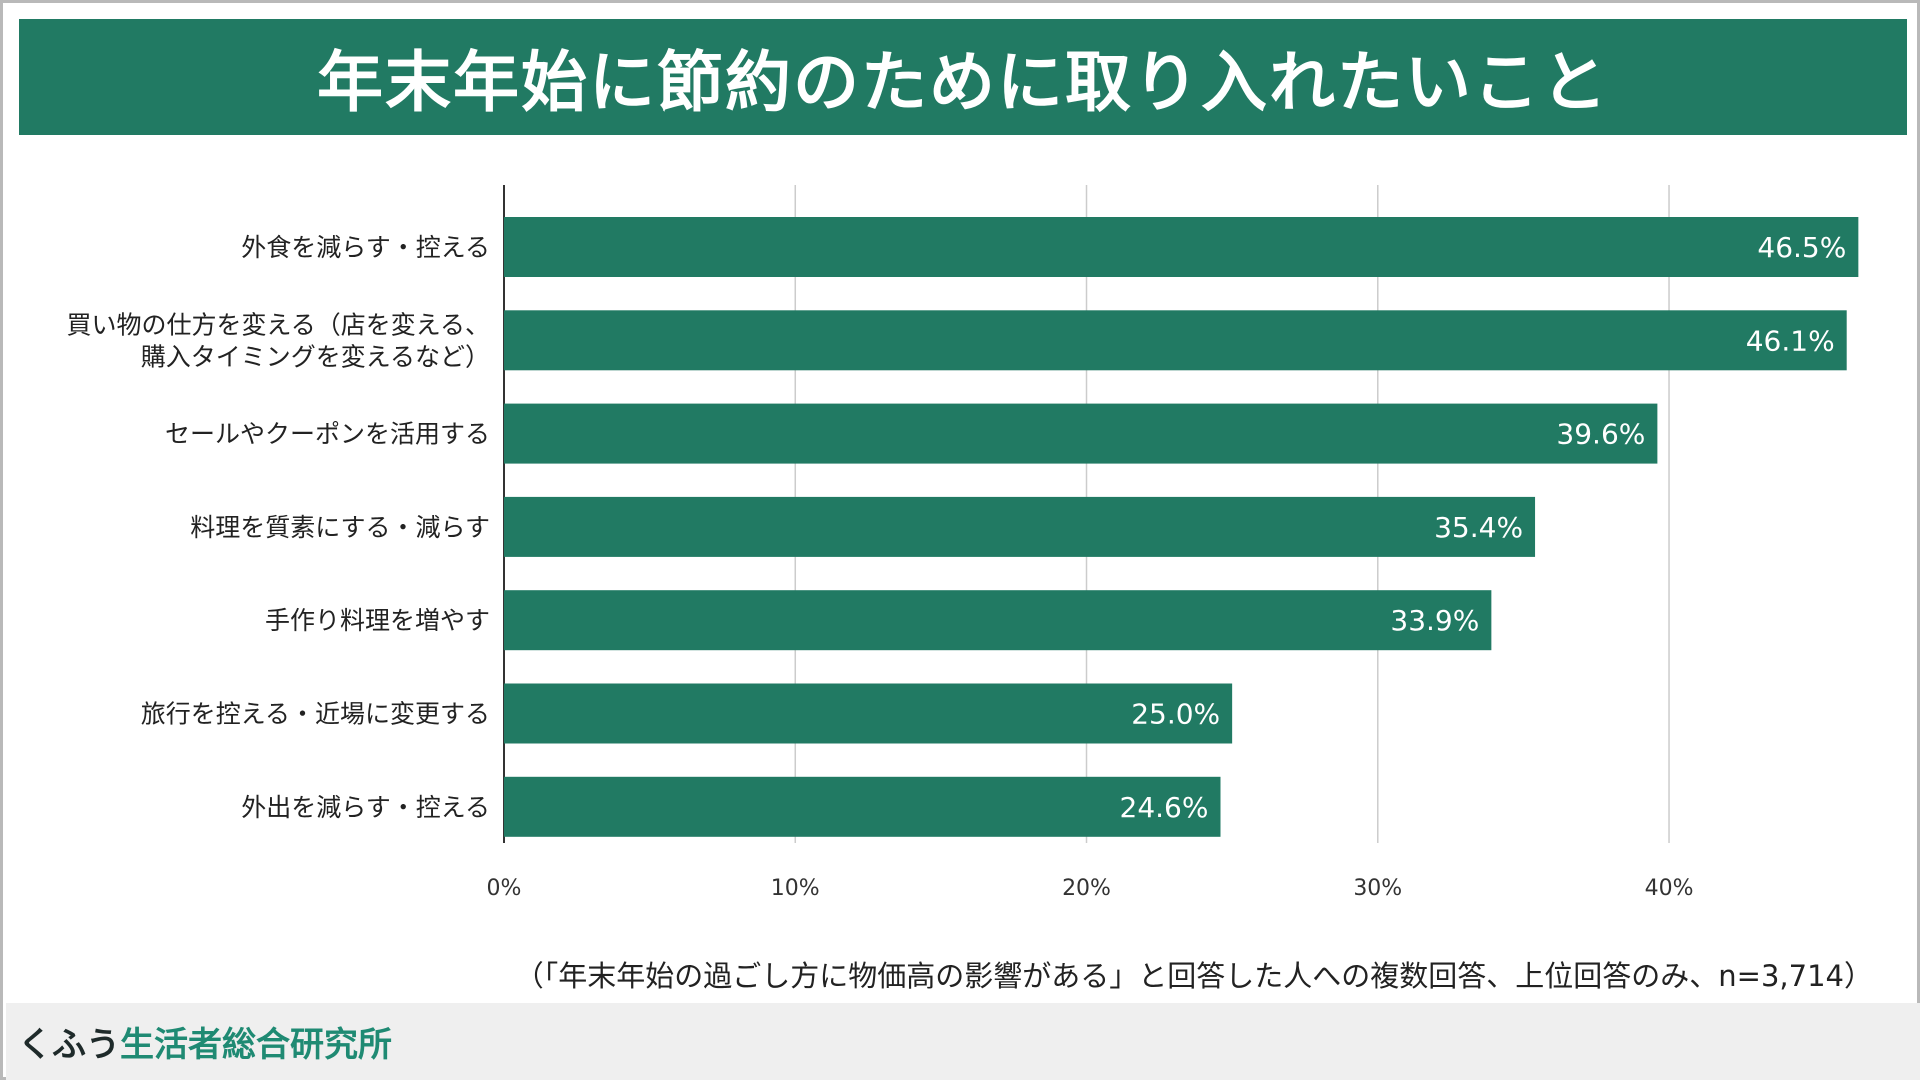 The height and width of the screenshot is (1080, 1920). Describe the element at coordinates (1600, 434) in the screenshot. I see `value-label: 39.6%` at that location.